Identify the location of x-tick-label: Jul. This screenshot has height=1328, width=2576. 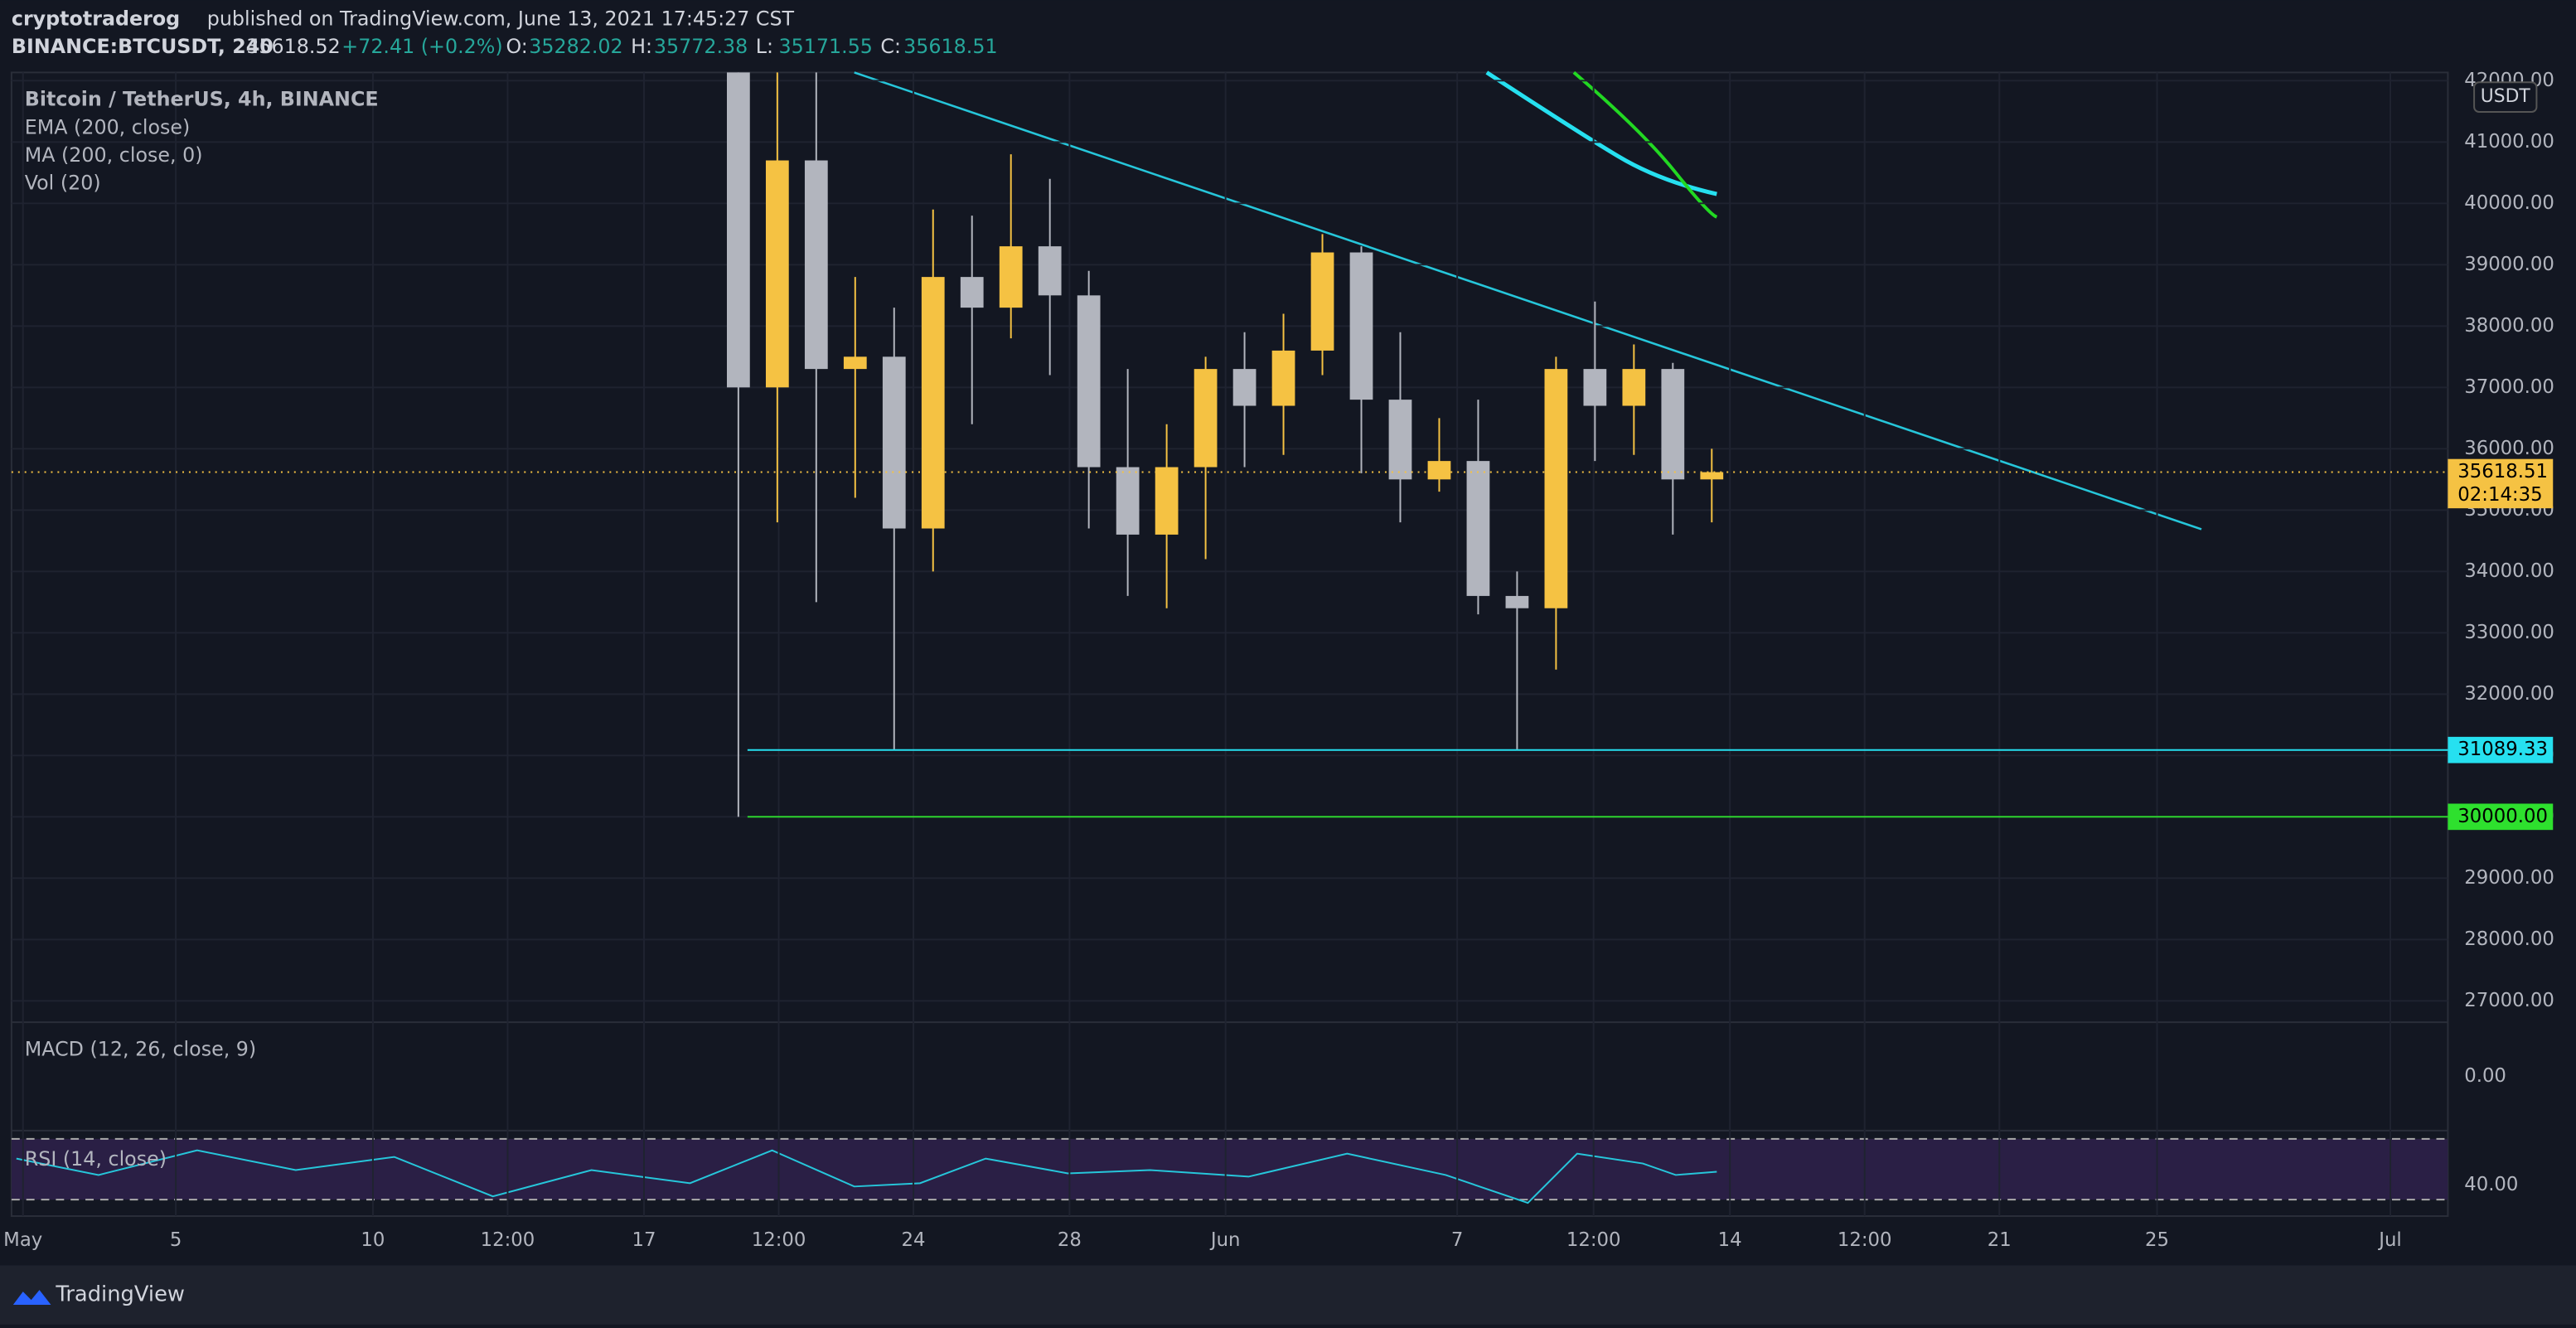
(2389, 1240).